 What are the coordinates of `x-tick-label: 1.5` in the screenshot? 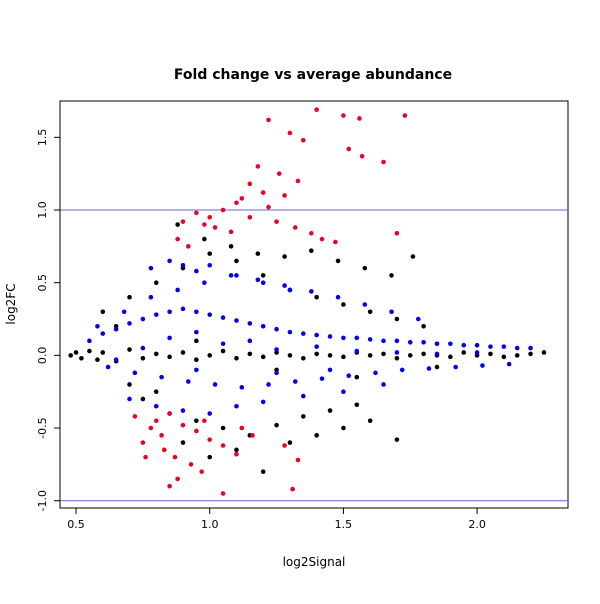 It's located at (344, 524).